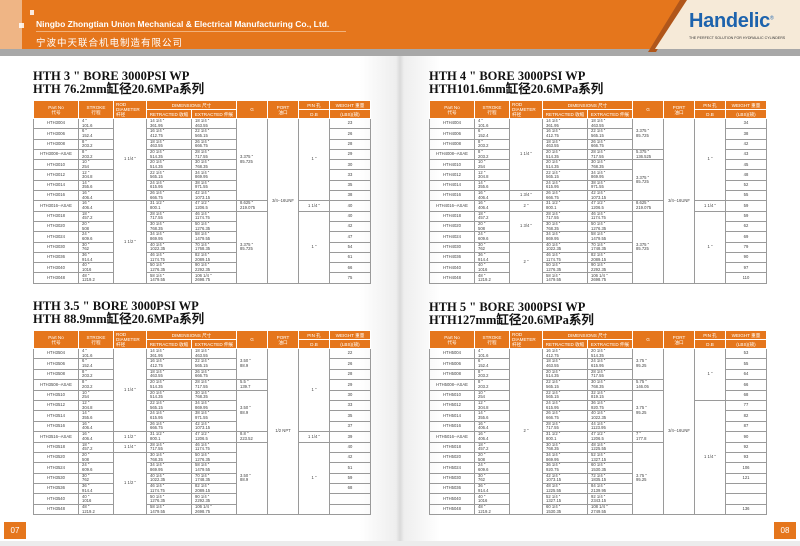  I want to click on col-weight: WEIGHT 重量, so click(350, 105).